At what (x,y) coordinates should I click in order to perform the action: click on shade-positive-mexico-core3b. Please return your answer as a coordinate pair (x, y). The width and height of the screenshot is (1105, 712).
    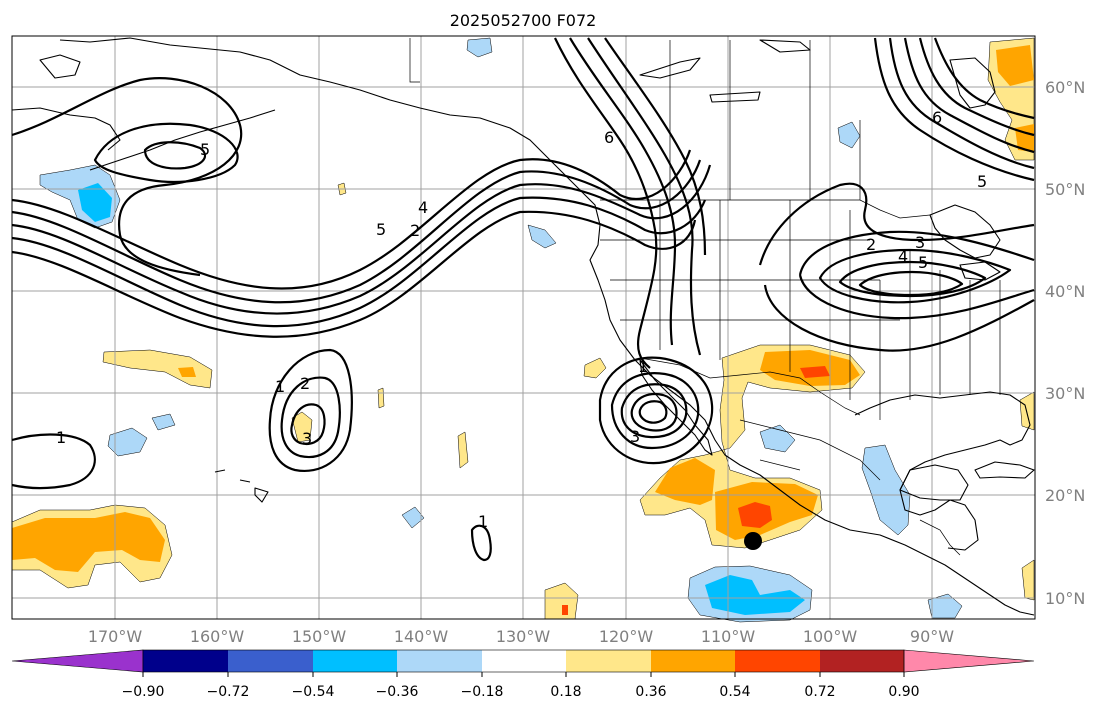
    Looking at the image, I should click on (755, 515).